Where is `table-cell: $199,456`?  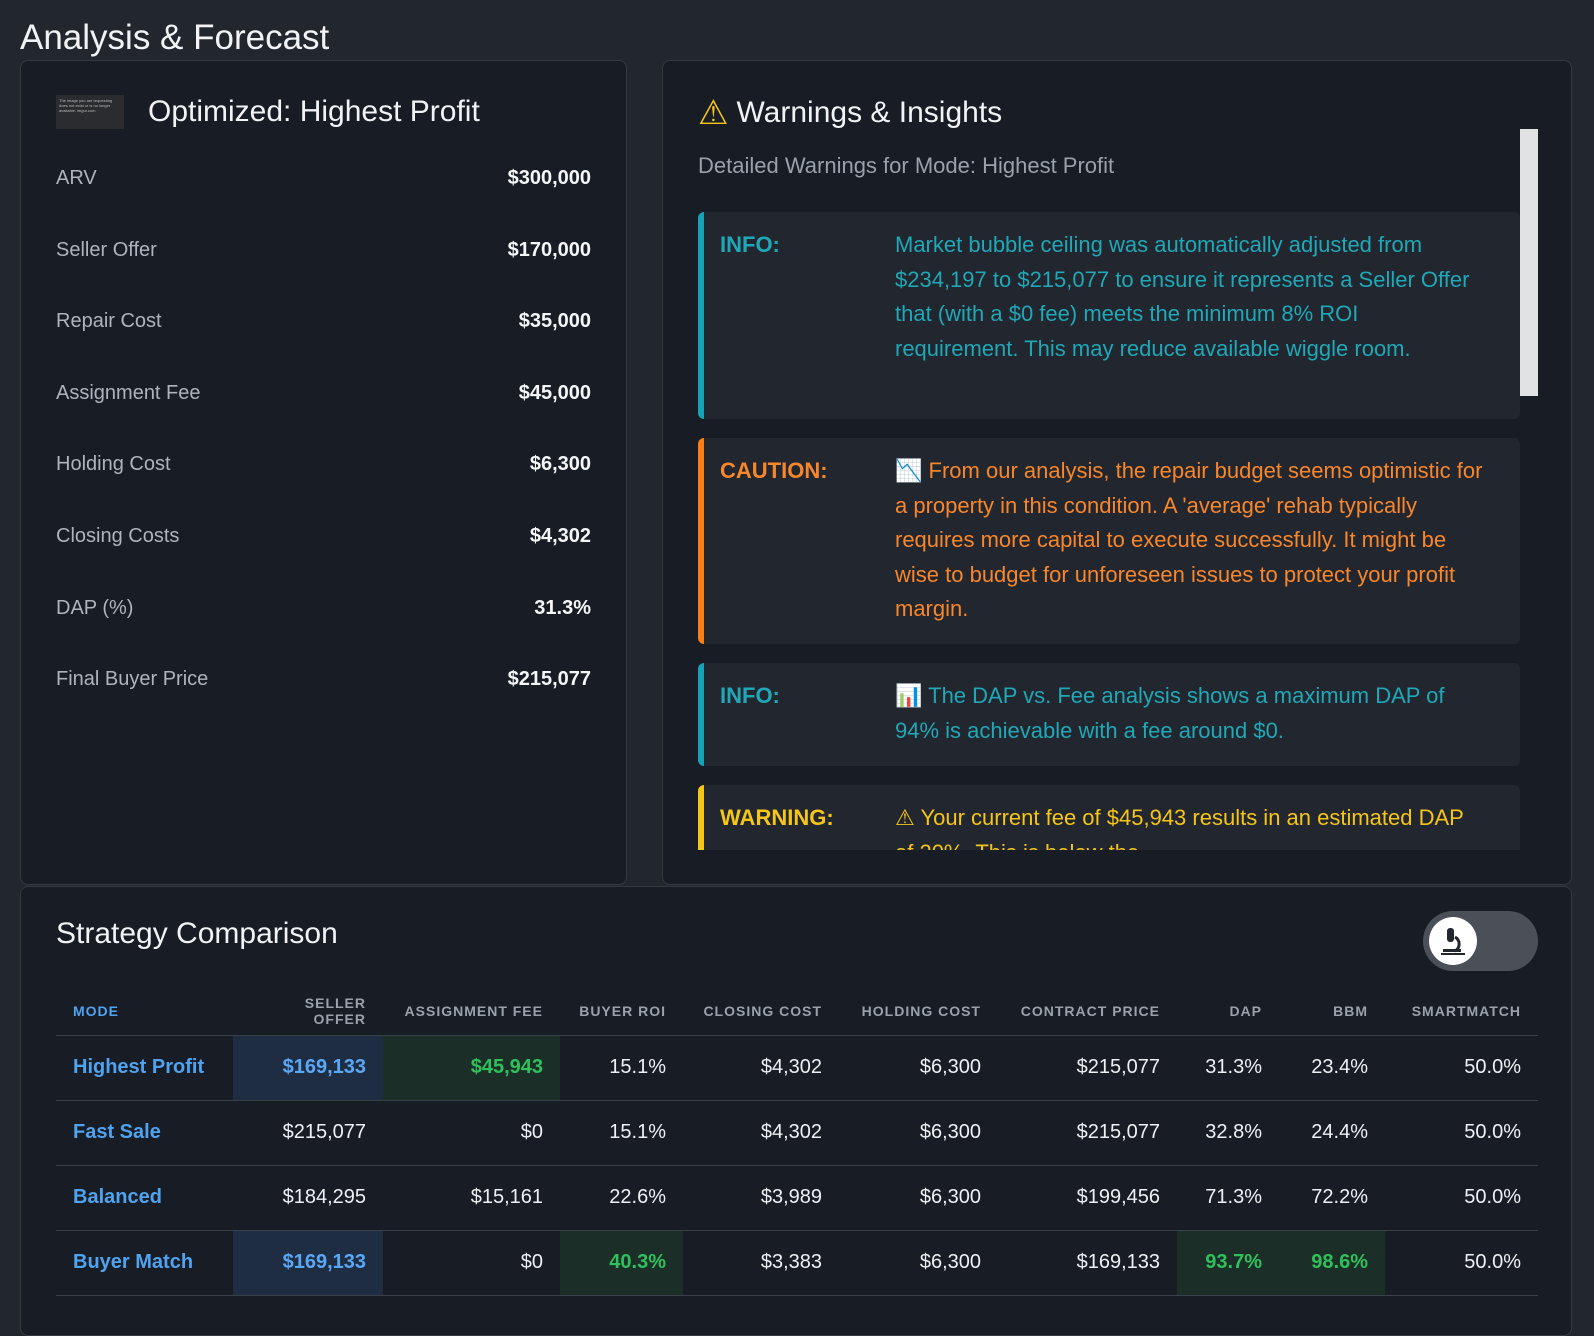 table-cell: $199,456 is located at coordinates (1087, 1198).